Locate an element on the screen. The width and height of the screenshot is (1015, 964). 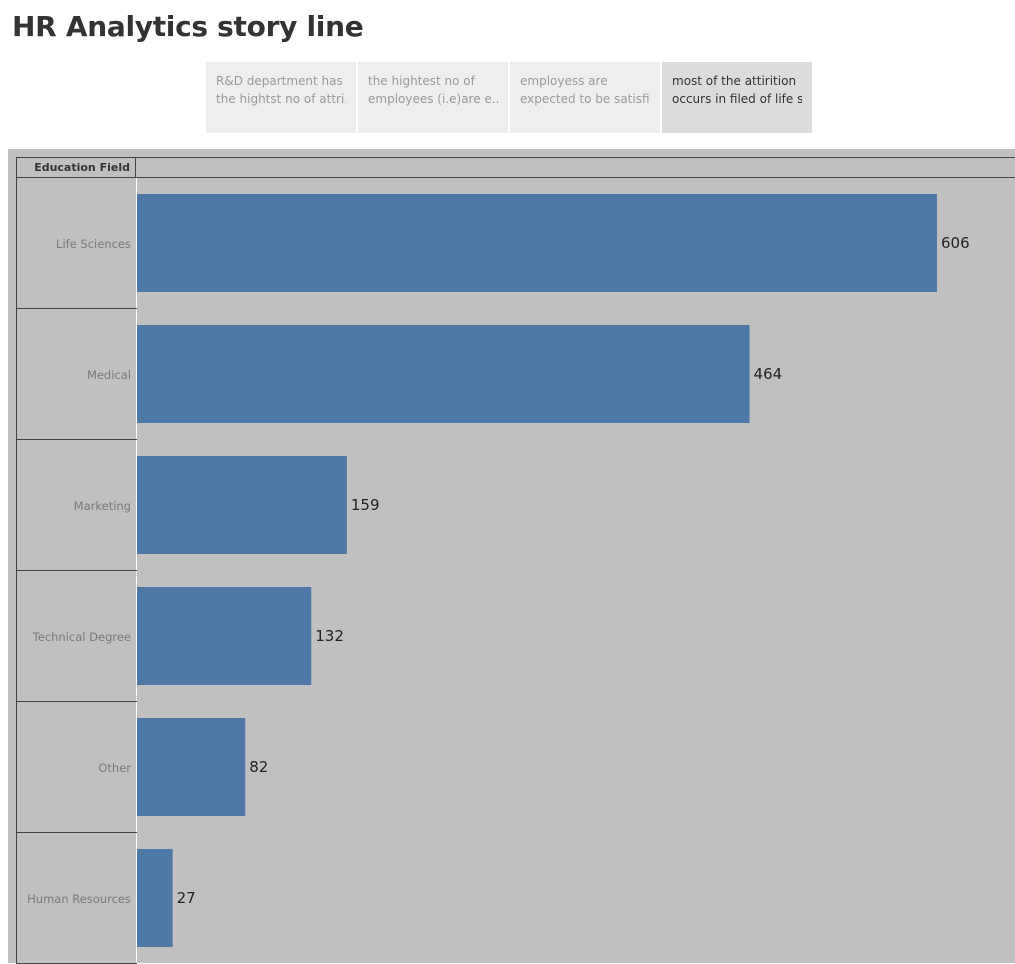
category-label: Technical Degree is located at coordinates (81, 636).